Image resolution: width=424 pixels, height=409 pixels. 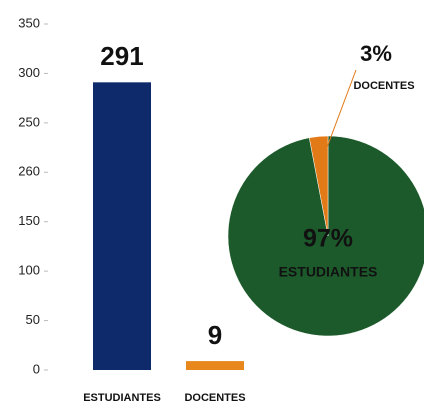 What do you see at coordinates (29, 270) in the screenshot?
I see `y-tick-label: 100` at bounding box center [29, 270].